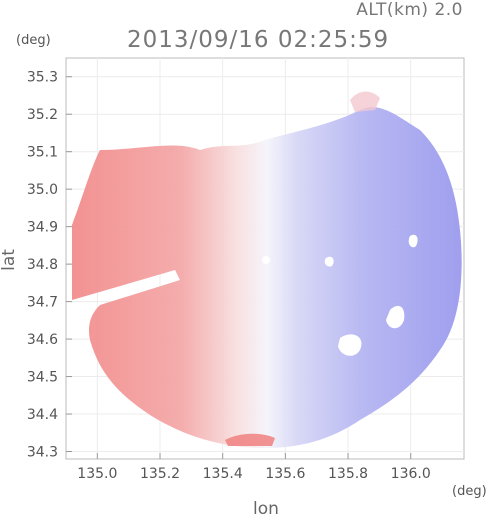 The width and height of the screenshot is (491, 521). What do you see at coordinates (223, 474) in the screenshot?
I see `x-tick-label: 135.4` at bounding box center [223, 474].